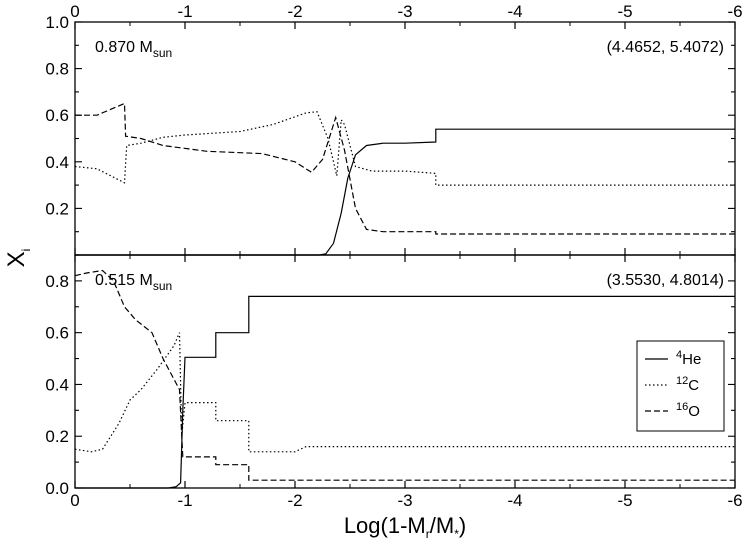 The image size is (747, 549). I want to click on bottom-y-tick-label: 0.2, so click(57, 436).